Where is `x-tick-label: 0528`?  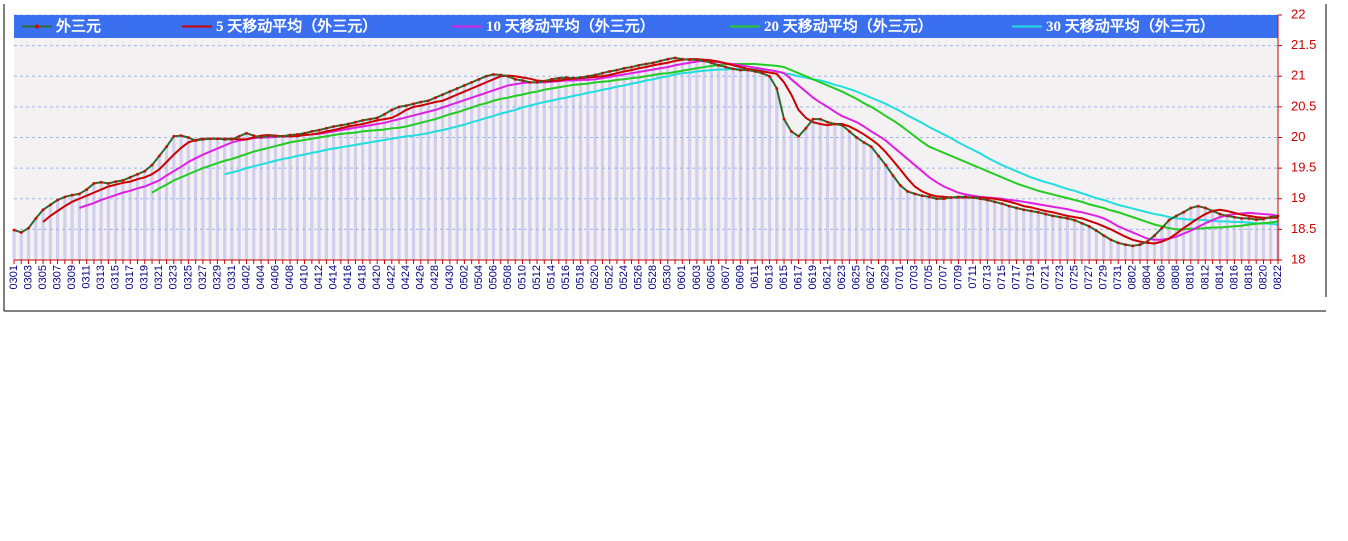
x-tick-label: 0528 is located at coordinates (653, 277).